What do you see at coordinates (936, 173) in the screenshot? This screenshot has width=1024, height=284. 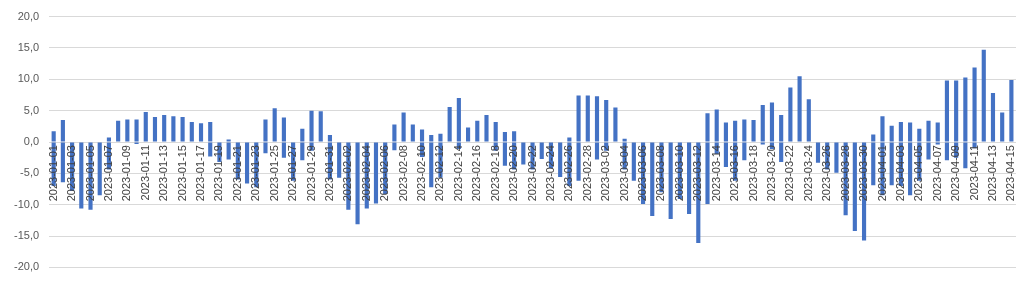 I see `x-tick-label: 2023-04-07` at bounding box center [936, 173].